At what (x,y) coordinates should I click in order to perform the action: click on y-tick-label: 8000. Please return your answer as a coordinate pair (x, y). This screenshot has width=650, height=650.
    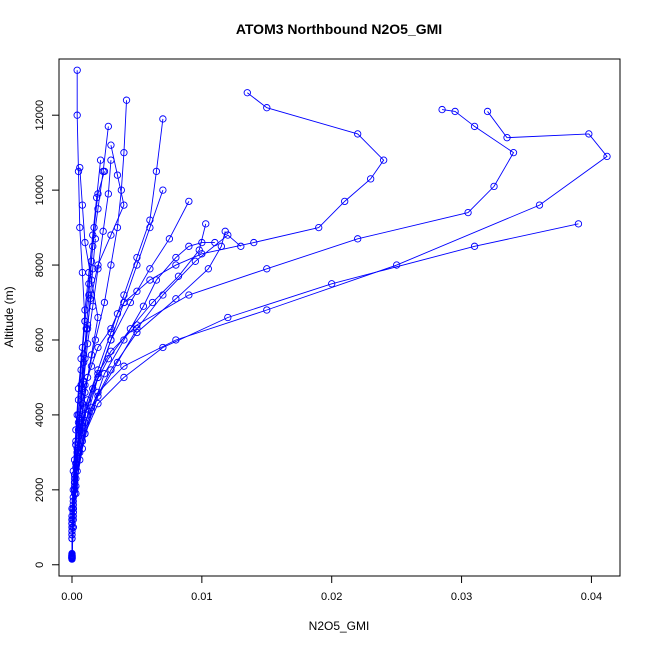
    Looking at the image, I should click on (40, 265).